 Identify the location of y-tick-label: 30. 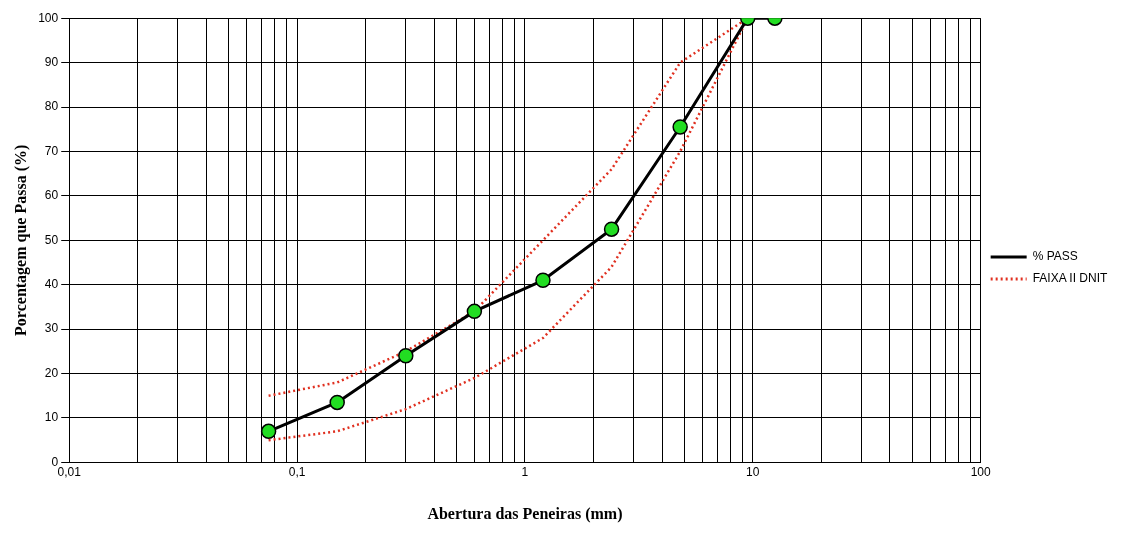
(51, 328).